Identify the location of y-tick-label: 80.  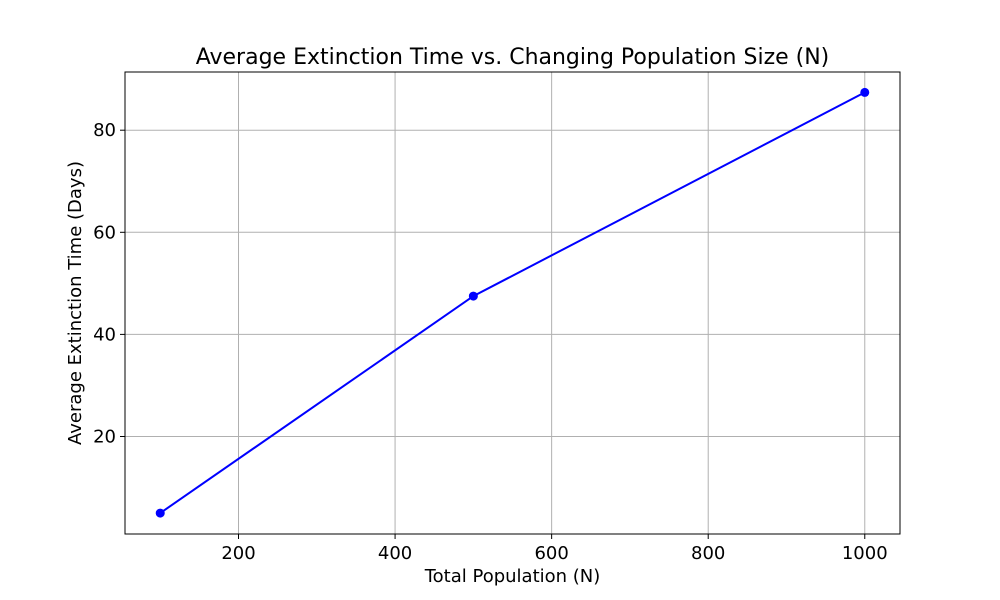
(104, 130).